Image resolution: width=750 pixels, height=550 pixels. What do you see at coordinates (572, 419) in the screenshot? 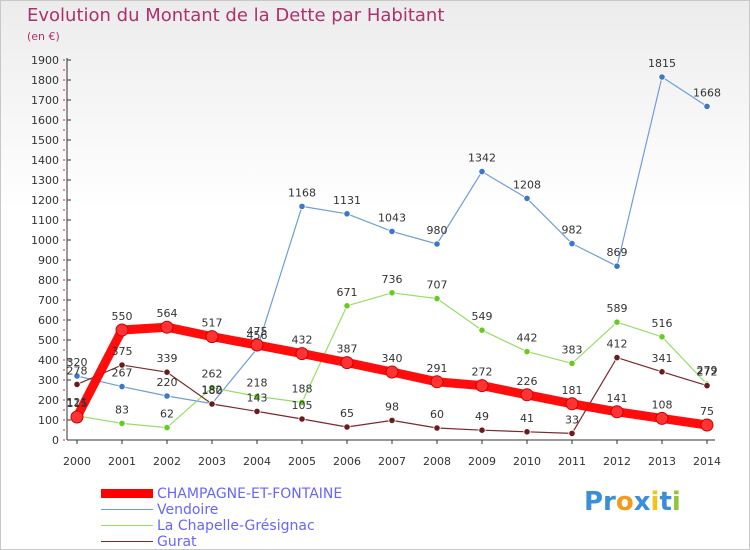
I see `data-label: 33` at bounding box center [572, 419].